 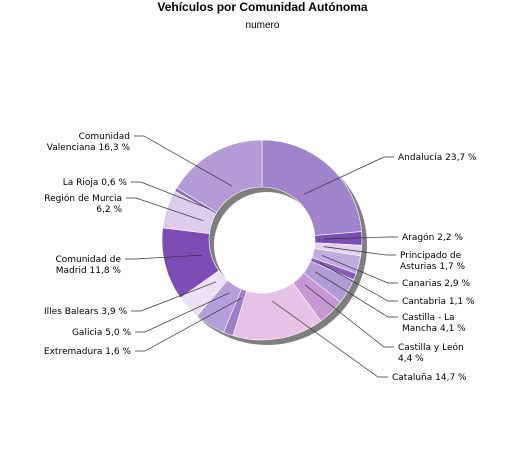 What do you see at coordinates (88, 265) in the screenshot?
I see `slice-label: Comunidad de Madrid 11,8 %` at bounding box center [88, 265].